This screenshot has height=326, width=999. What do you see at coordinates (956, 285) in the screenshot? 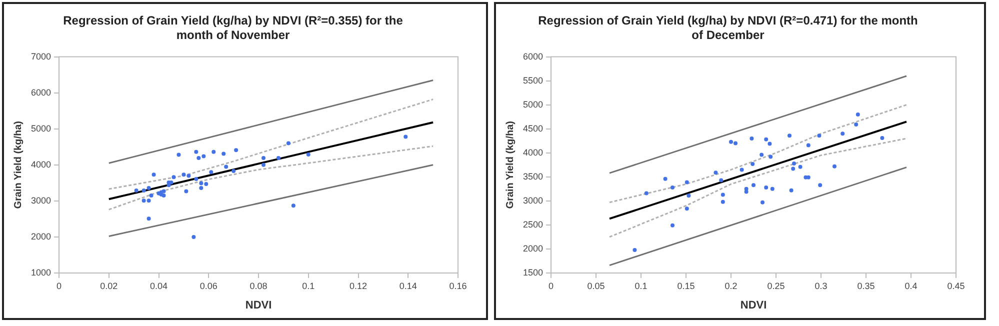
I see `x-tick-label: 0.45` at bounding box center [956, 285].